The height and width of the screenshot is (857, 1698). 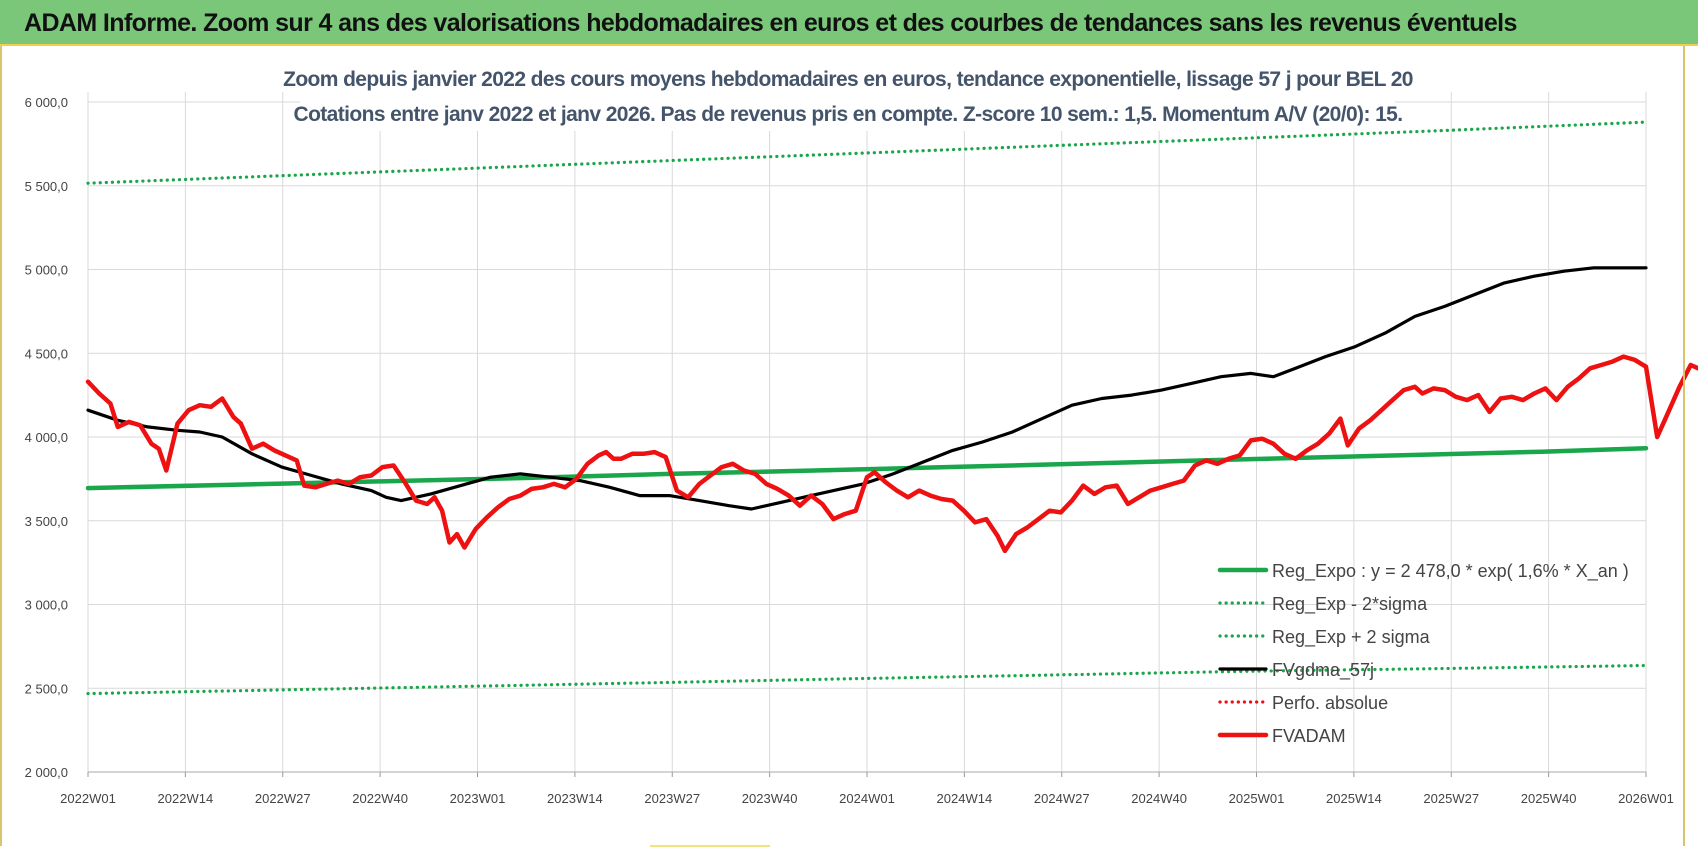 What do you see at coordinates (46, 353) in the screenshot?
I see `y-tick-label: 4 500,0` at bounding box center [46, 353].